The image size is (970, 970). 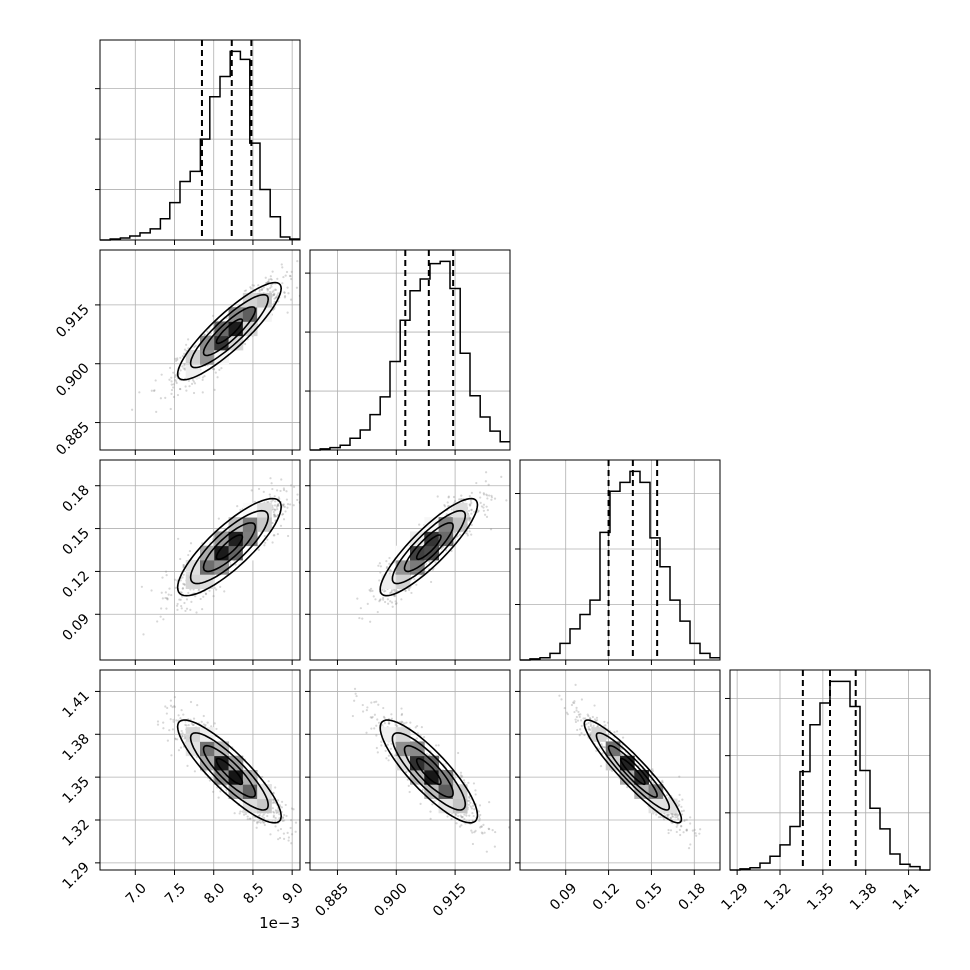 What do you see at coordinates (410, 355) in the screenshot?
I see `histogram-step-line` at bounding box center [410, 355].